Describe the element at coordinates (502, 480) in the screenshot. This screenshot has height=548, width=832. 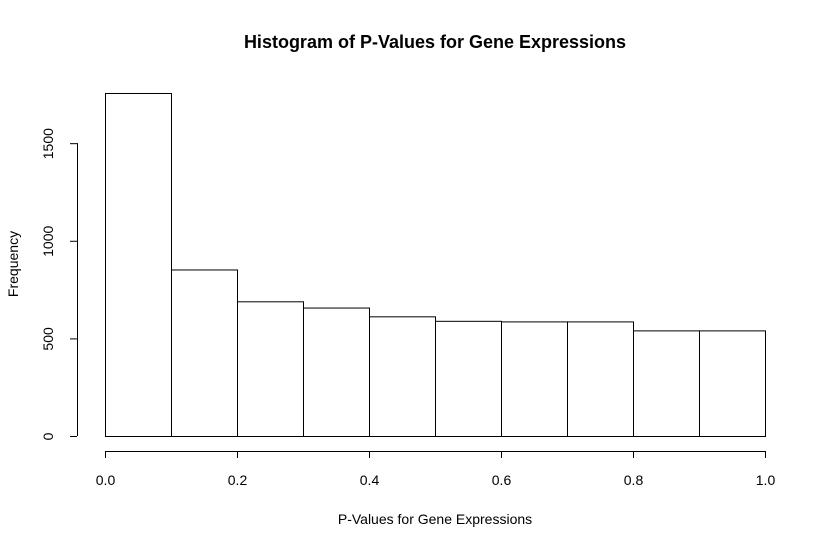
I see `x-tick-label: 0.6` at that location.